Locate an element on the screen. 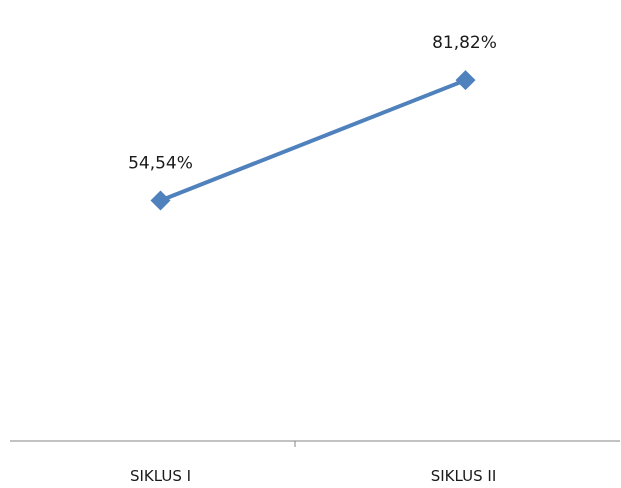 The width and height of the screenshot is (621, 488). x-axis-tick-labels: SIKLUS I SIKLUS II is located at coordinates (313, 476).